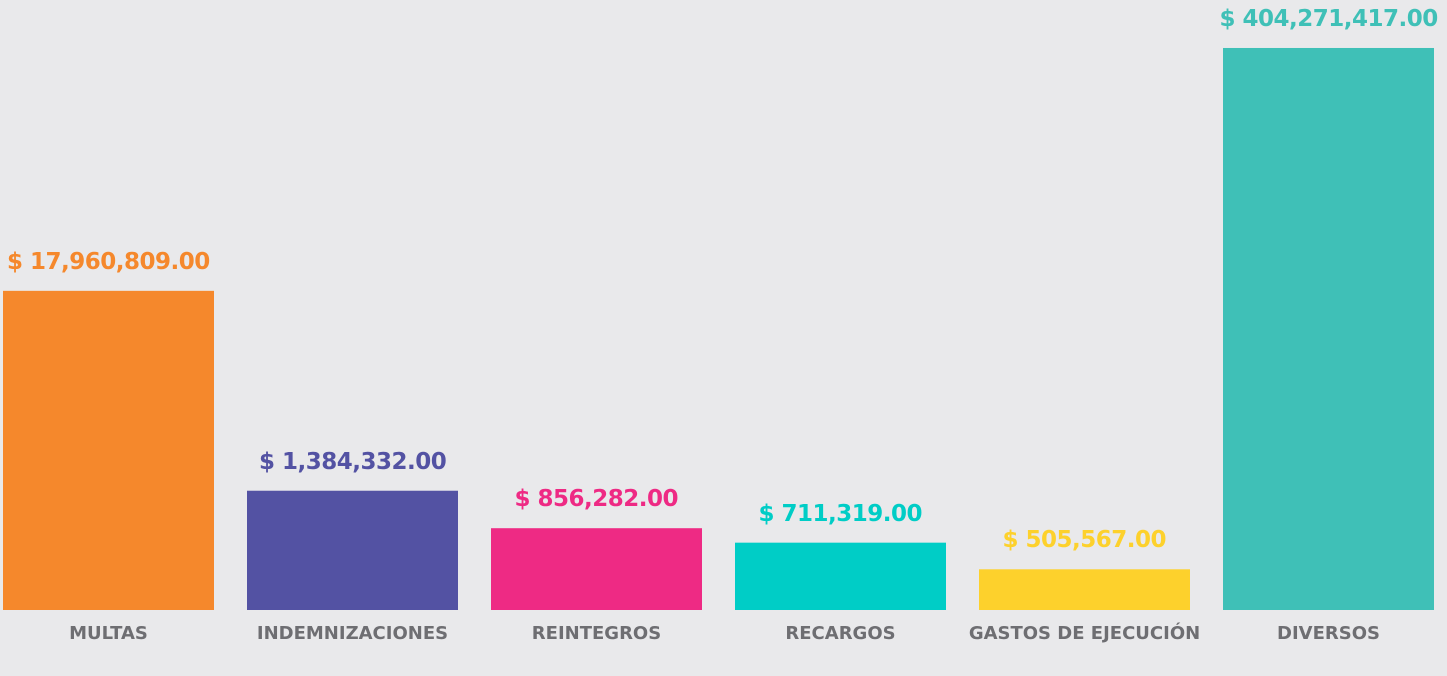  What do you see at coordinates (352, 633) in the screenshot?
I see `x-tick-label: INDEMNIZACIONES` at bounding box center [352, 633].